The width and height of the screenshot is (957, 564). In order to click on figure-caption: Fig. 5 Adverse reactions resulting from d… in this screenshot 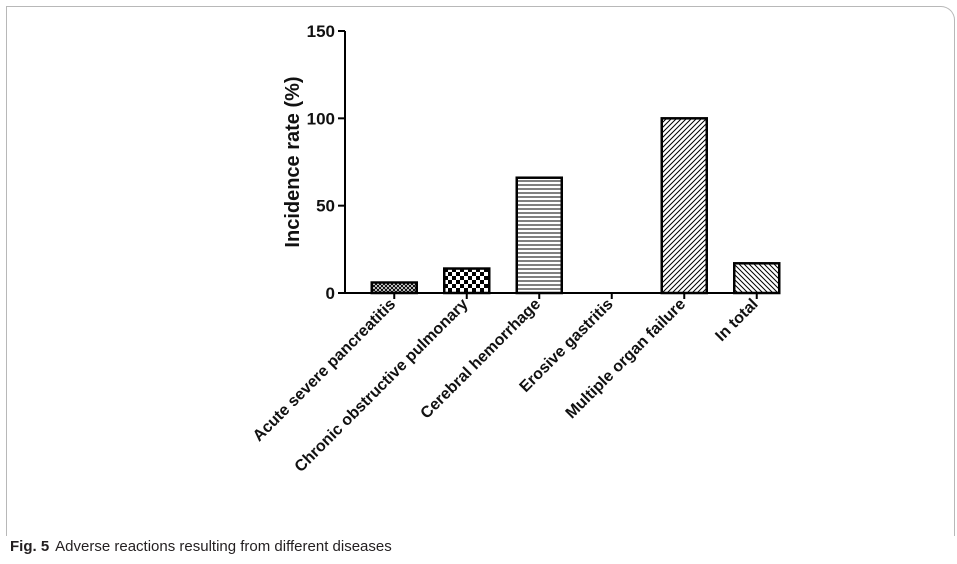, I will do `click(201, 546)`.